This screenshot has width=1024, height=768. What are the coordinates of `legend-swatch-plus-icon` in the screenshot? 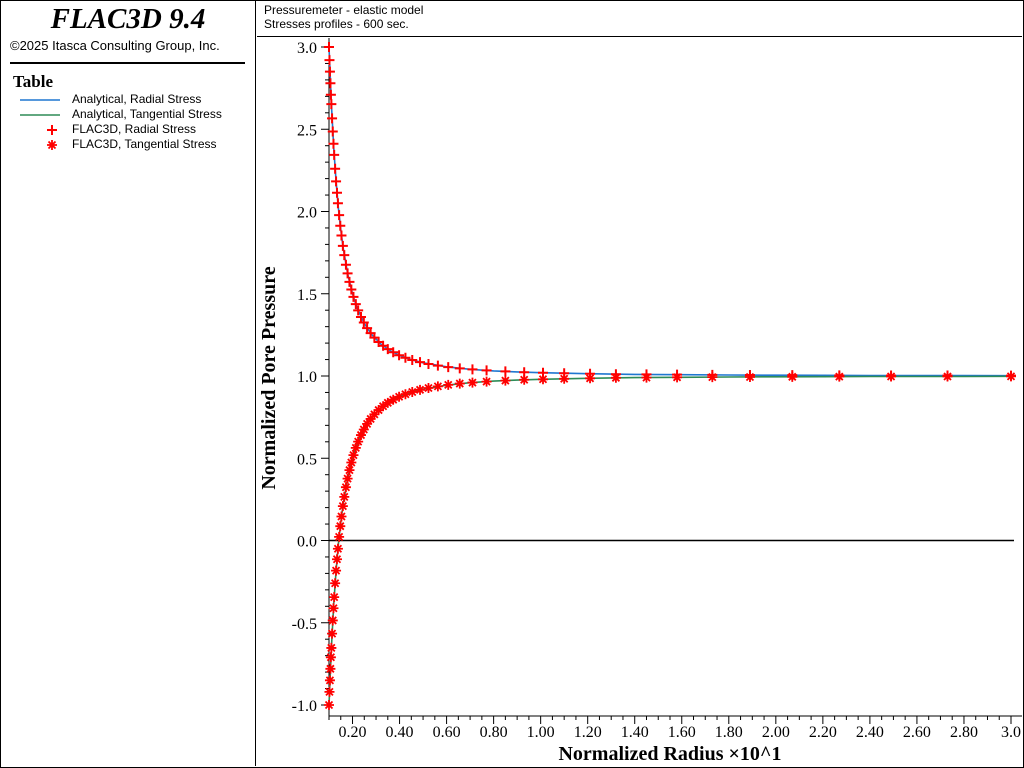 It's located at (52, 130).